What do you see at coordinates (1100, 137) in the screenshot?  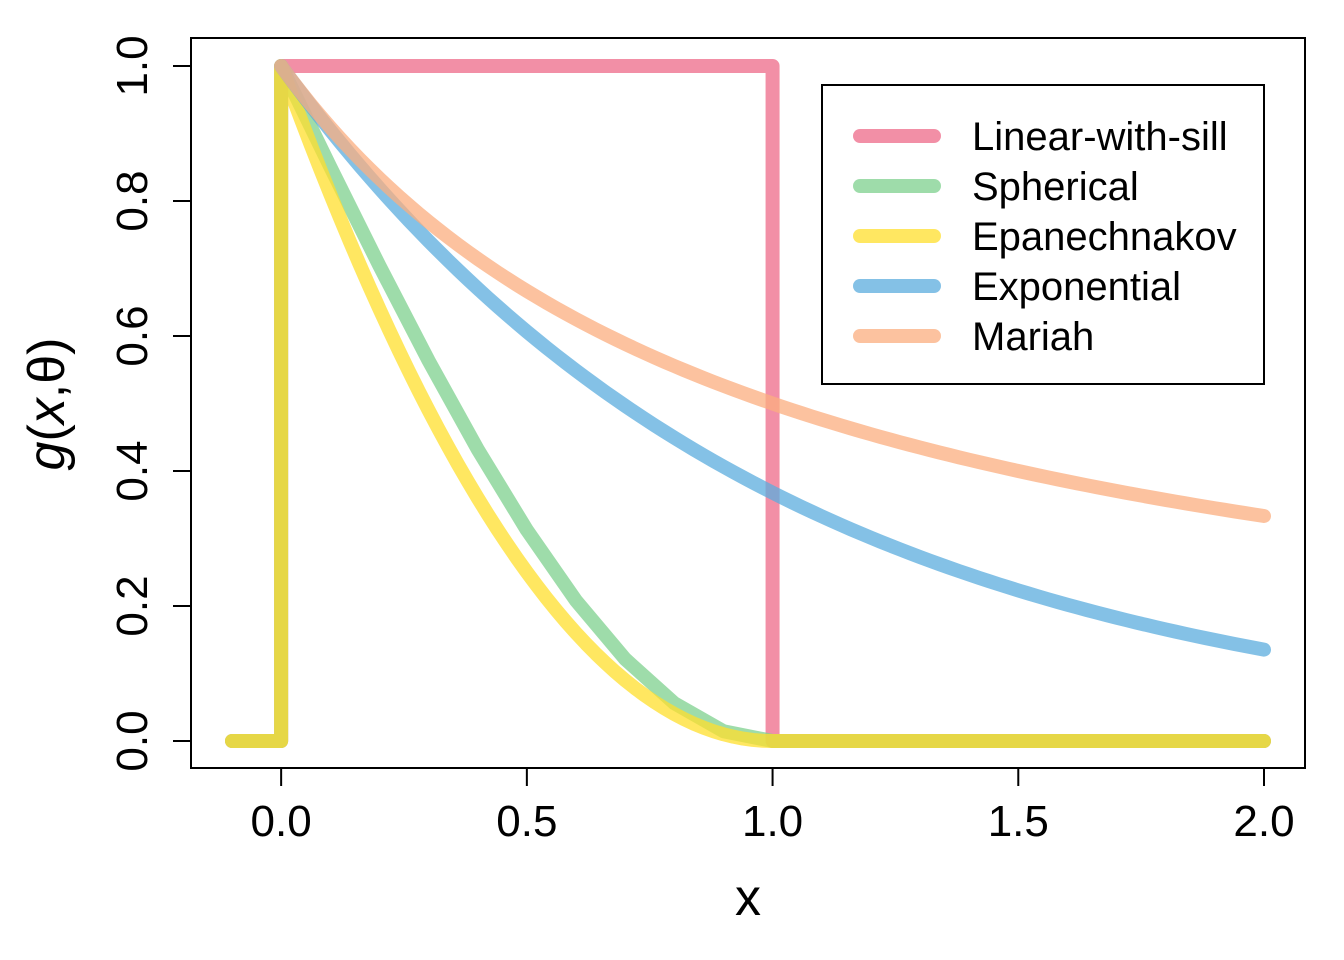 I see `legend-label-linear-with-sill: Linear-with-sill` at bounding box center [1100, 137].